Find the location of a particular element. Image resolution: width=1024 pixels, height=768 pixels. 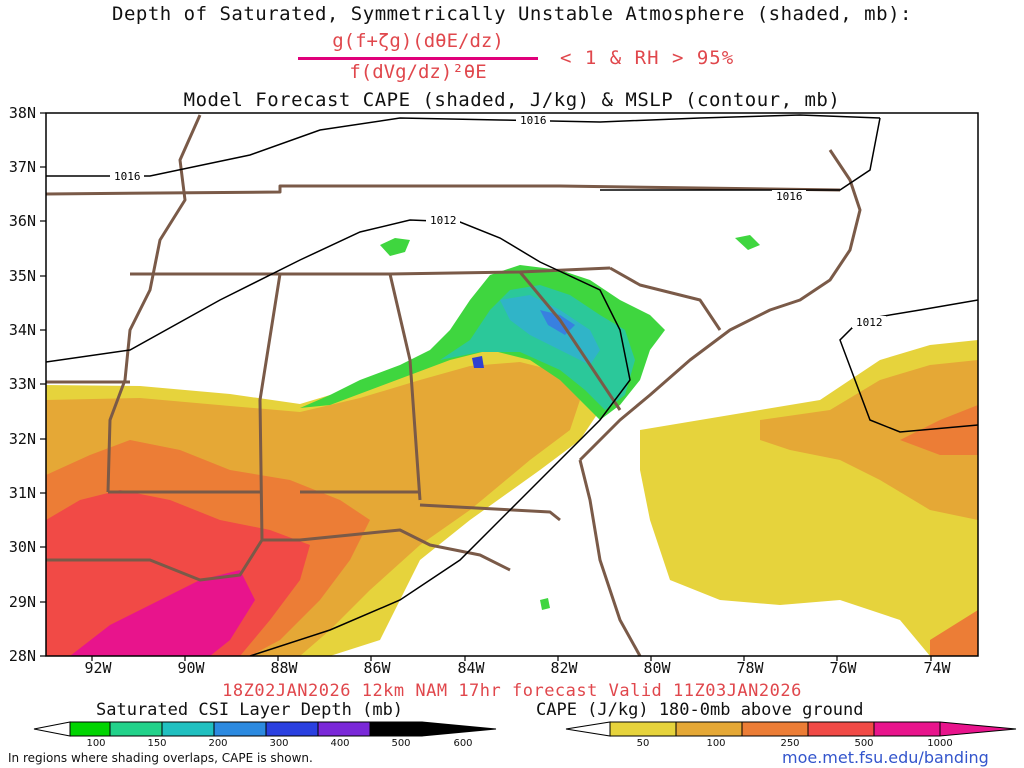

cape-tick-label: 250 is located at coordinates (790, 743).